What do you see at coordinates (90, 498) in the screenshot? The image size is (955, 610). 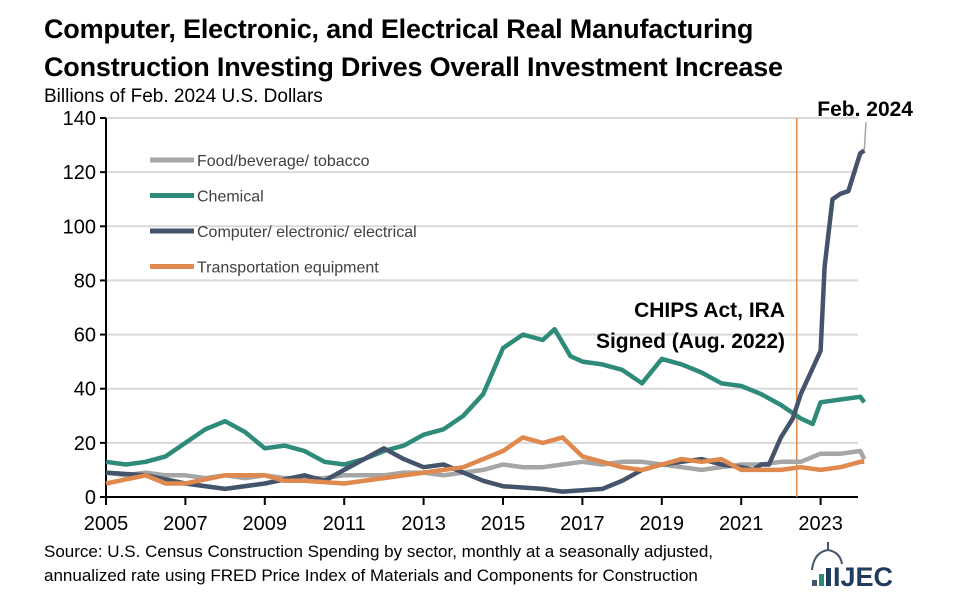 I see `y-tick-label: 0` at bounding box center [90, 498].